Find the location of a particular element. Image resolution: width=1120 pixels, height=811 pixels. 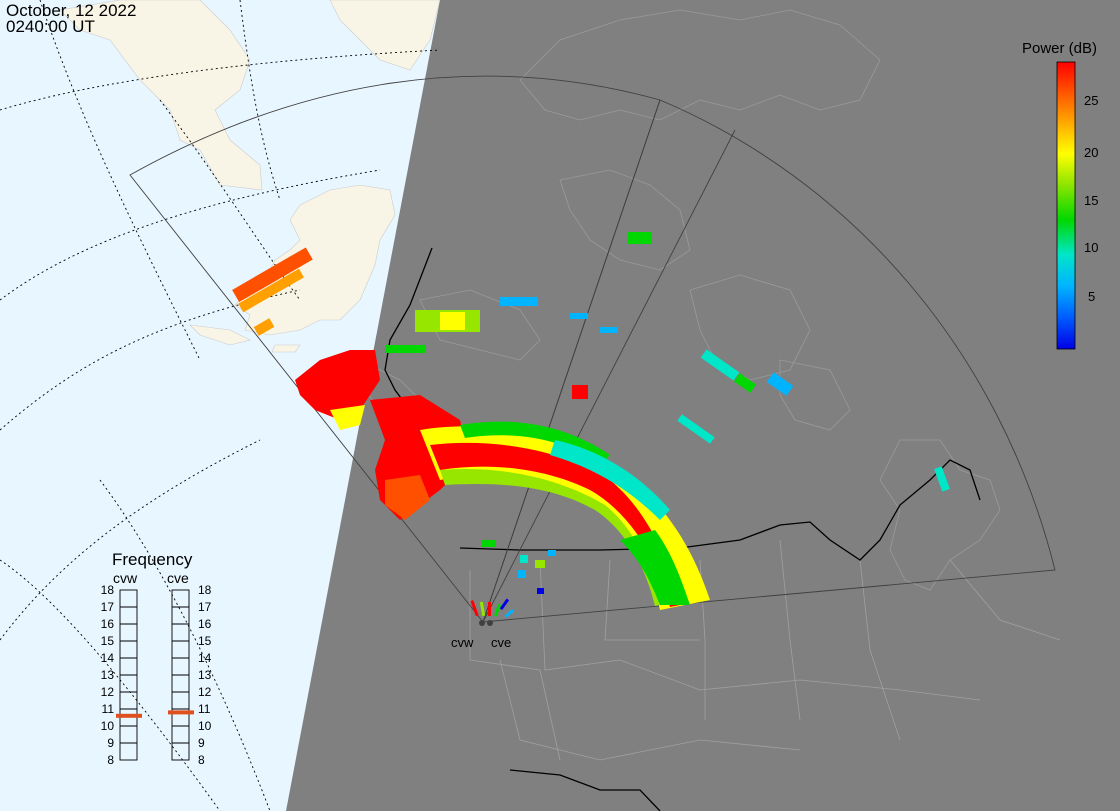

frequency-title: Frequency is located at coordinates (152, 559).